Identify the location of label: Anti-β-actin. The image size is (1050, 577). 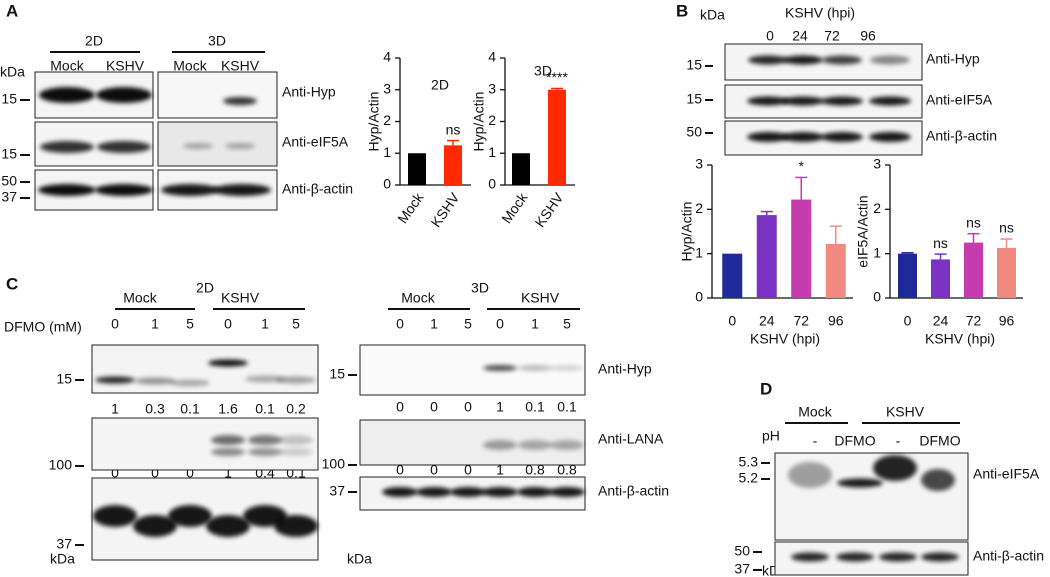
(317, 189).